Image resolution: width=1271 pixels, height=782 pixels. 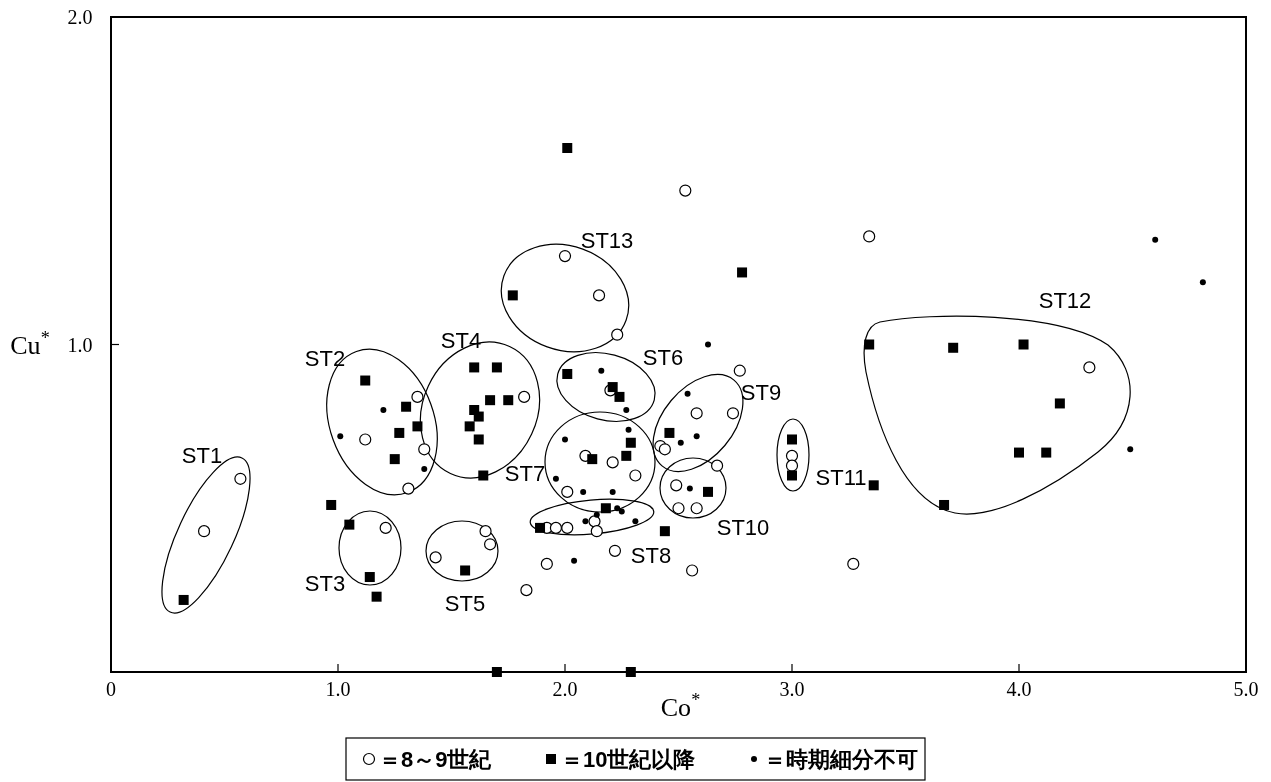 I want to click on x-tick-label: 5.0, so click(x=1246, y=689).